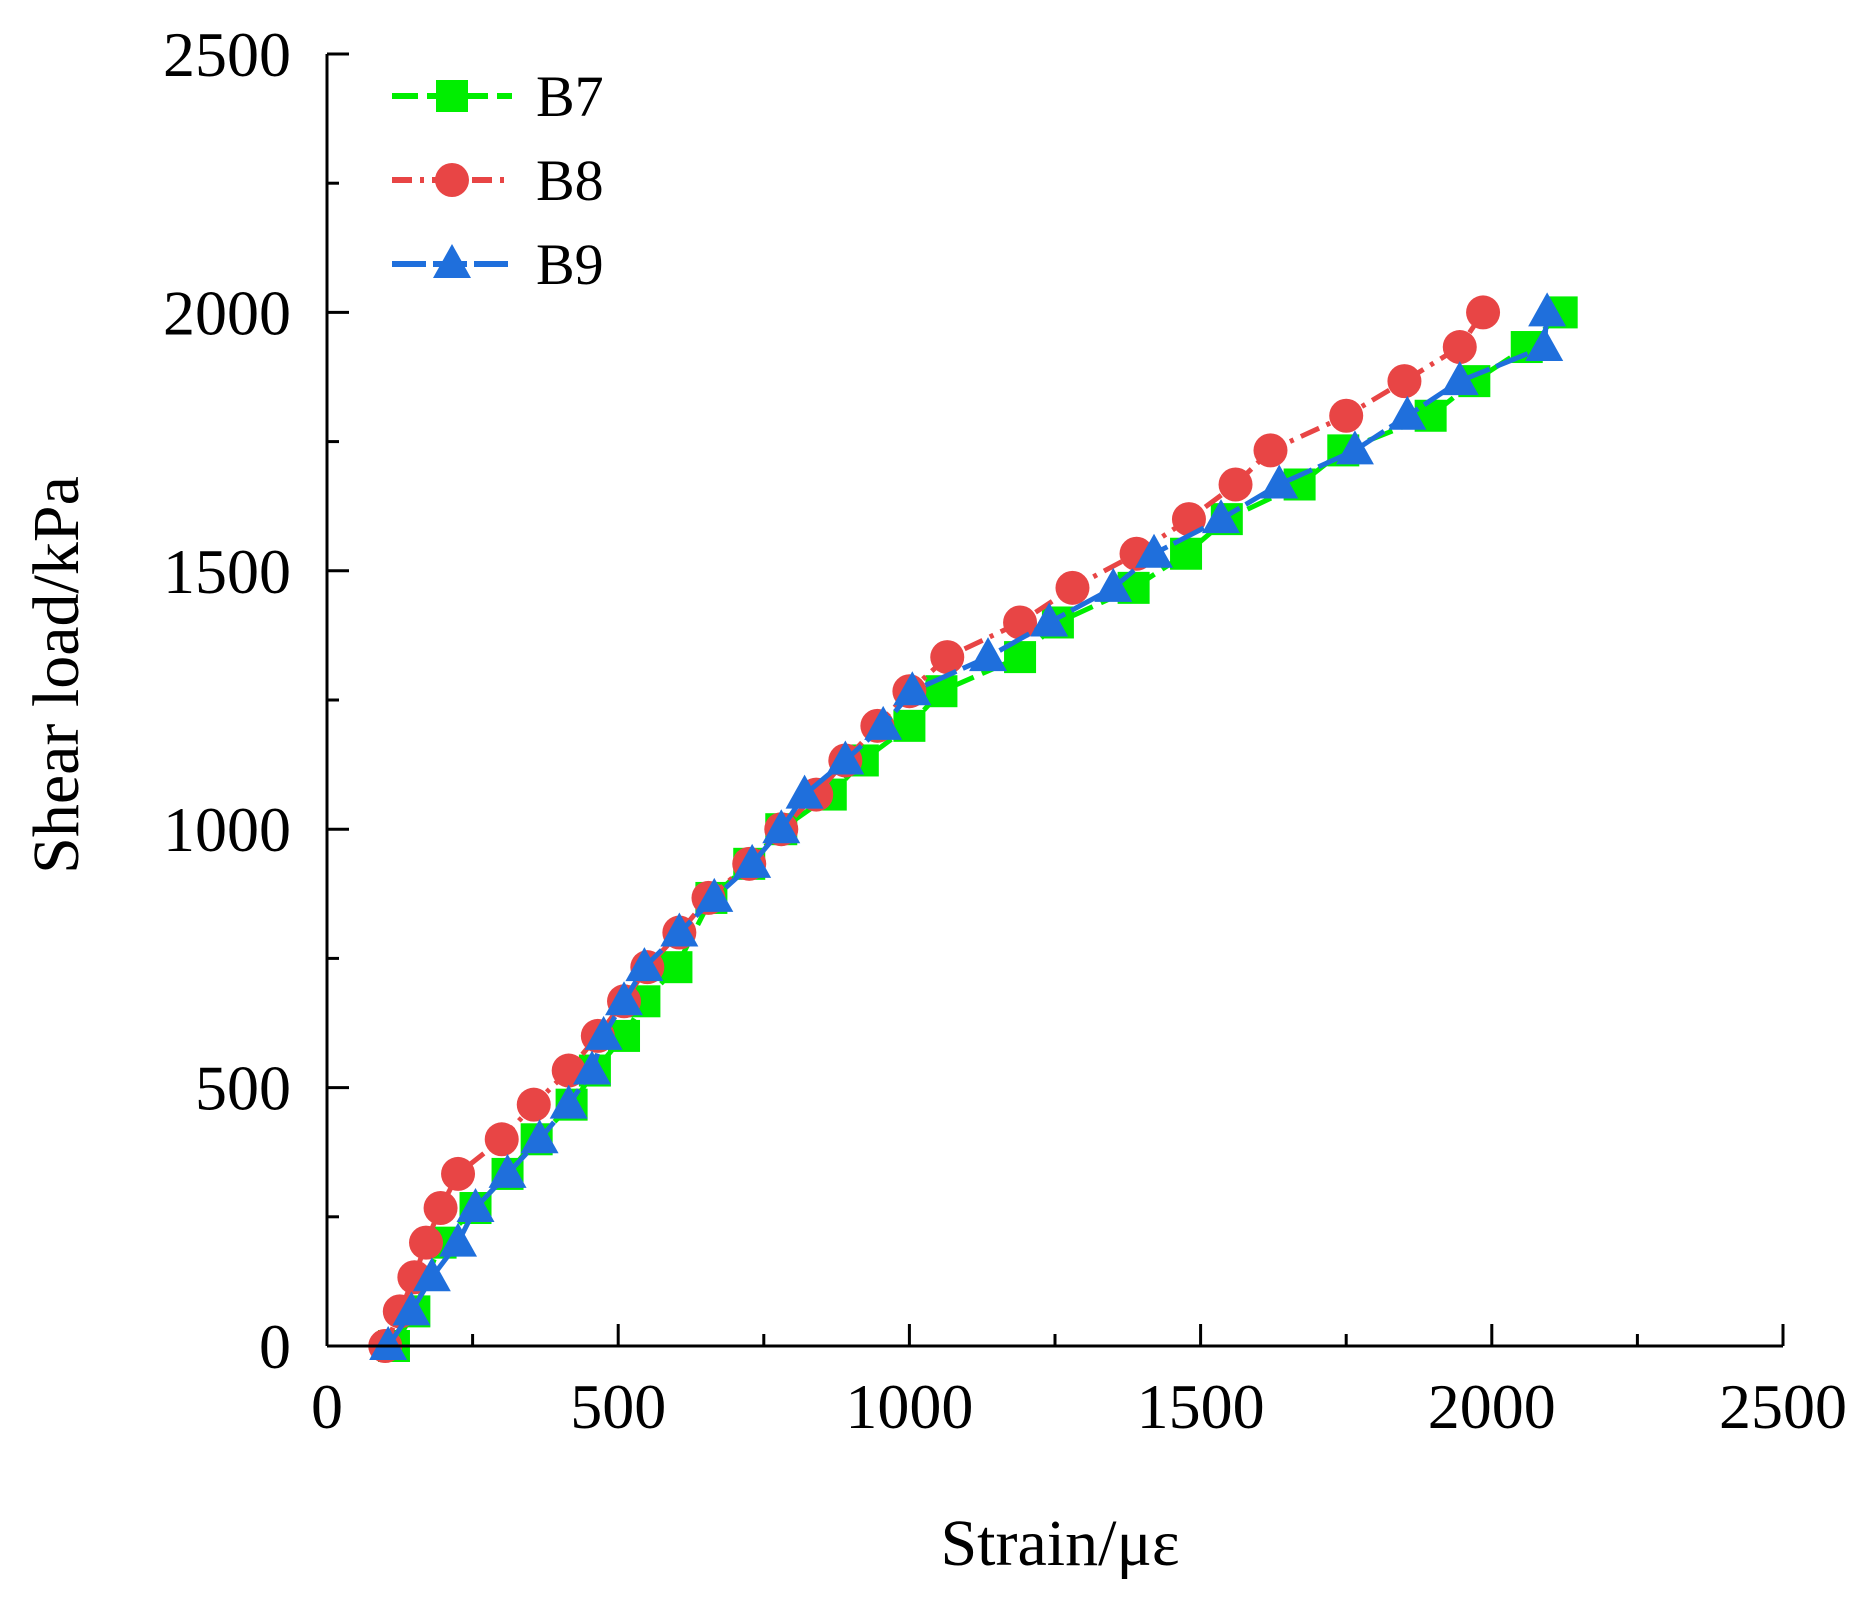  I want to click on legend-marker-b8, so click(452, 180).